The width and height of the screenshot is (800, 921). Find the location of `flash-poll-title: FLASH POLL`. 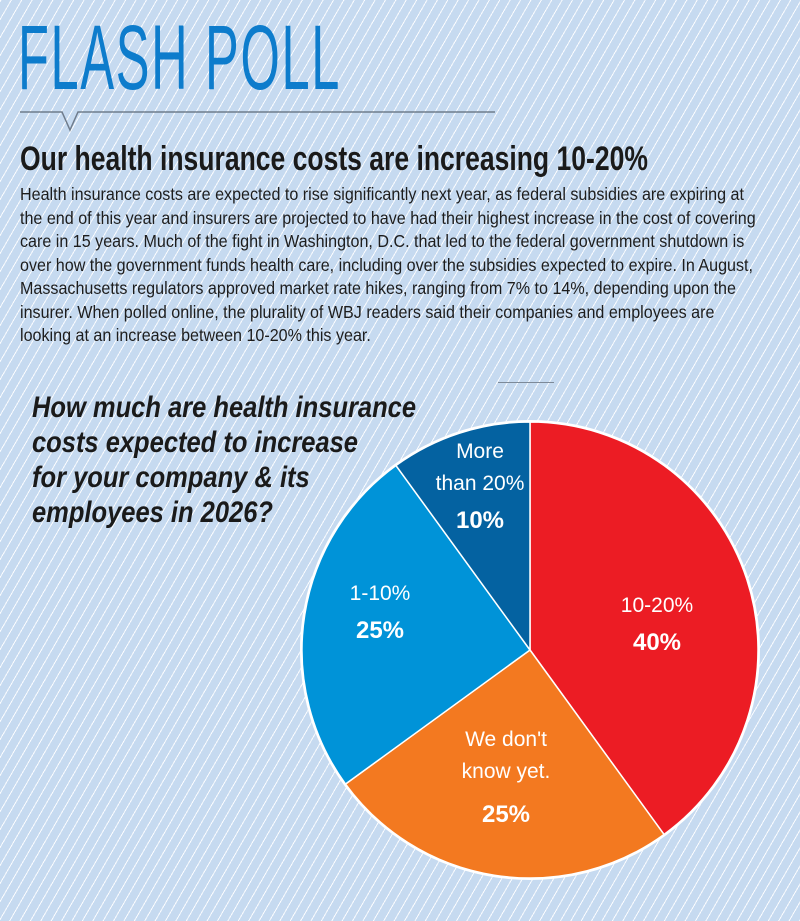

flash-poll-title: FLASH POLL is located at coordinates (180, 58).